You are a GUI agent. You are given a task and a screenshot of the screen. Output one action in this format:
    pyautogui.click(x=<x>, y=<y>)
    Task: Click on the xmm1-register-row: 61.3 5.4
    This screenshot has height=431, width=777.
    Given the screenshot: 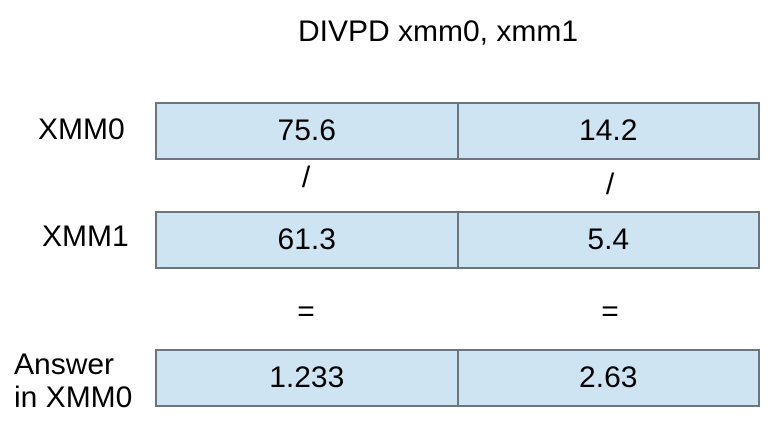 What is the action you would take?
    pyautogui.click(x=457, y=240)
    